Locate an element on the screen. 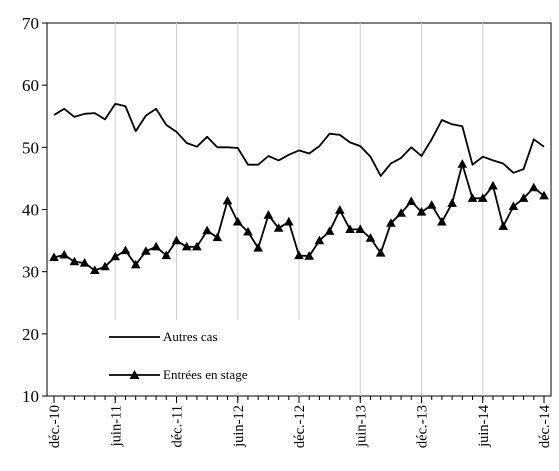 This screenshot has width=559, height=471. x-tick-label: juin-11 is located at coordinates (116, 426).